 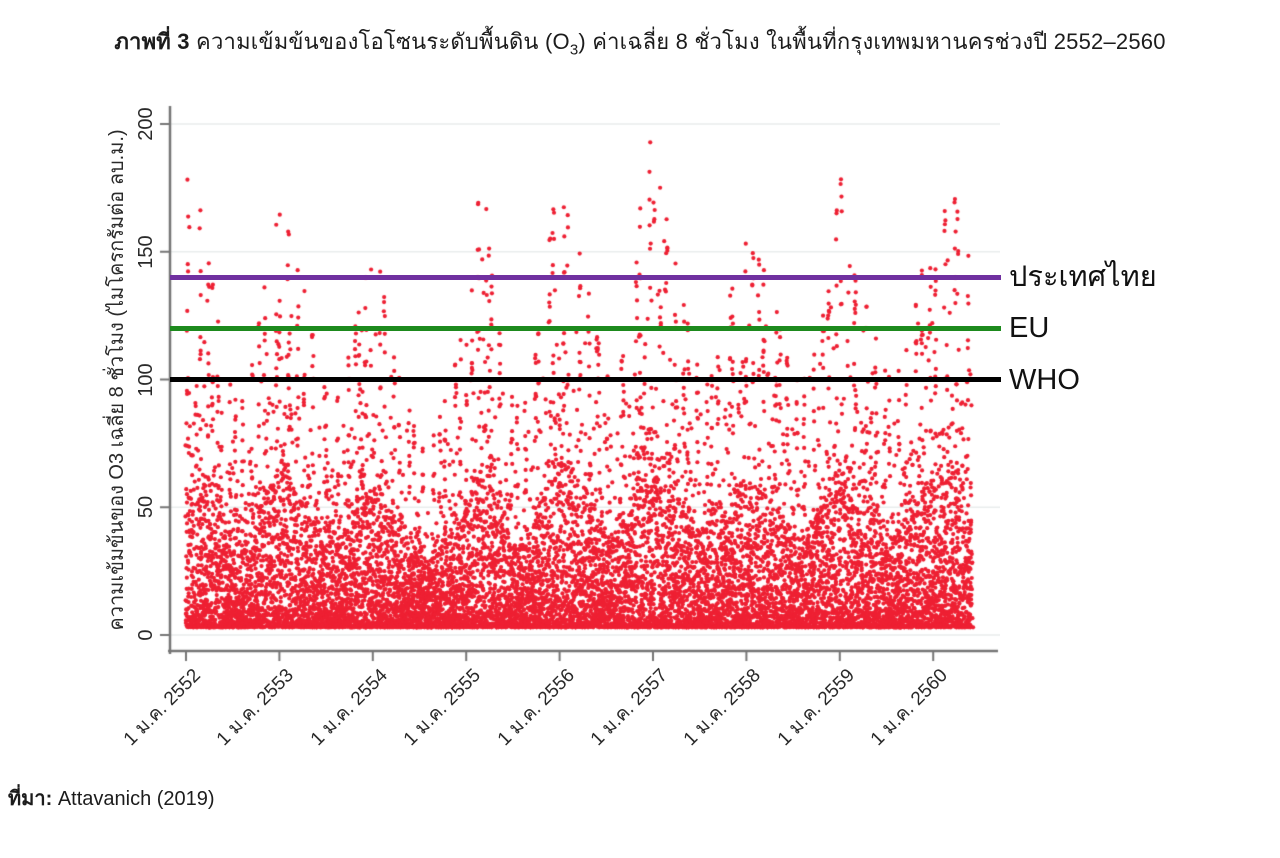 I want to click on y-tick-label-200: 200, so click(x=146, y=124).